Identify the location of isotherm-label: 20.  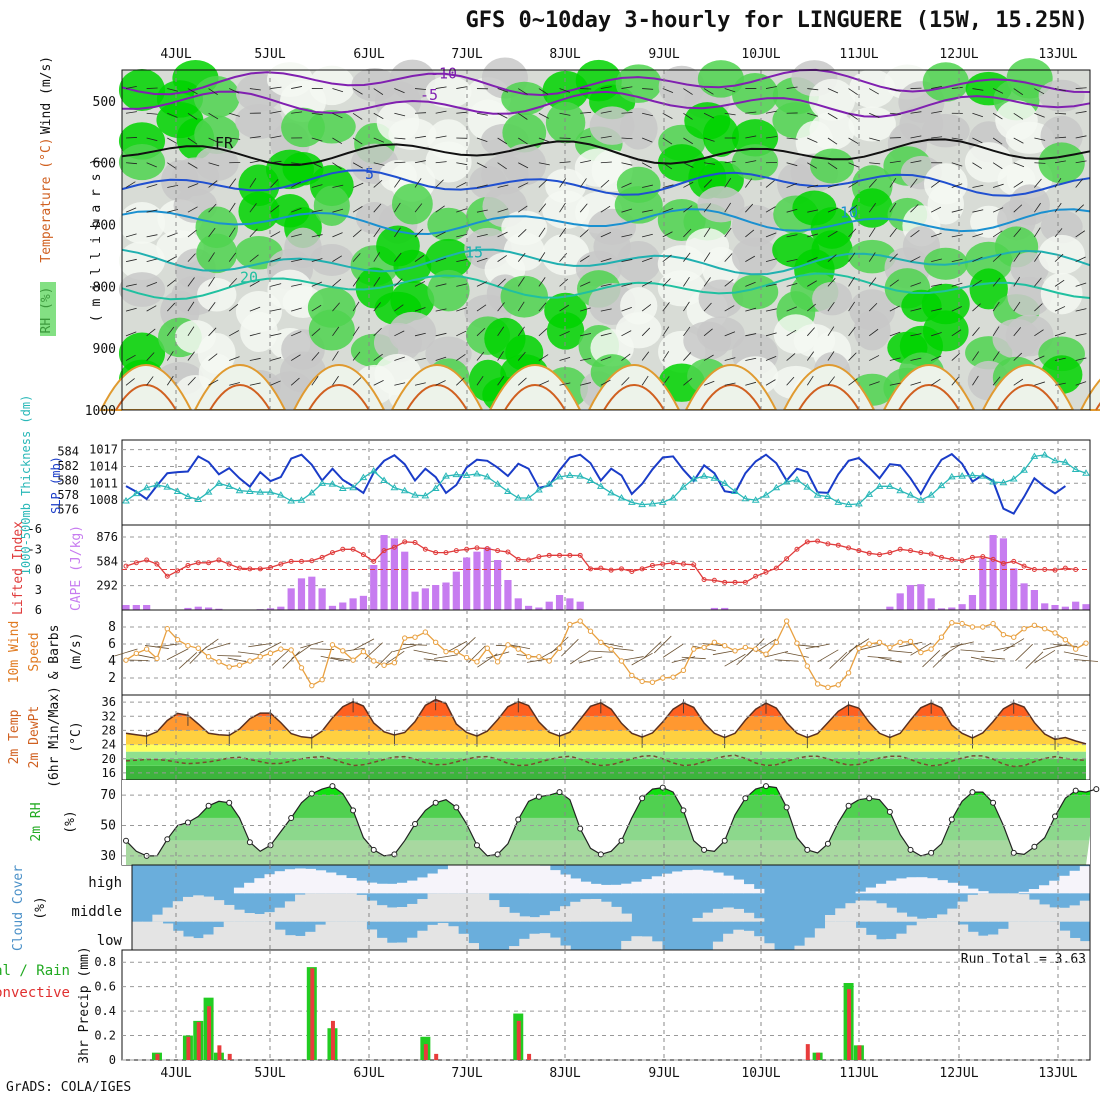
(249, 277).